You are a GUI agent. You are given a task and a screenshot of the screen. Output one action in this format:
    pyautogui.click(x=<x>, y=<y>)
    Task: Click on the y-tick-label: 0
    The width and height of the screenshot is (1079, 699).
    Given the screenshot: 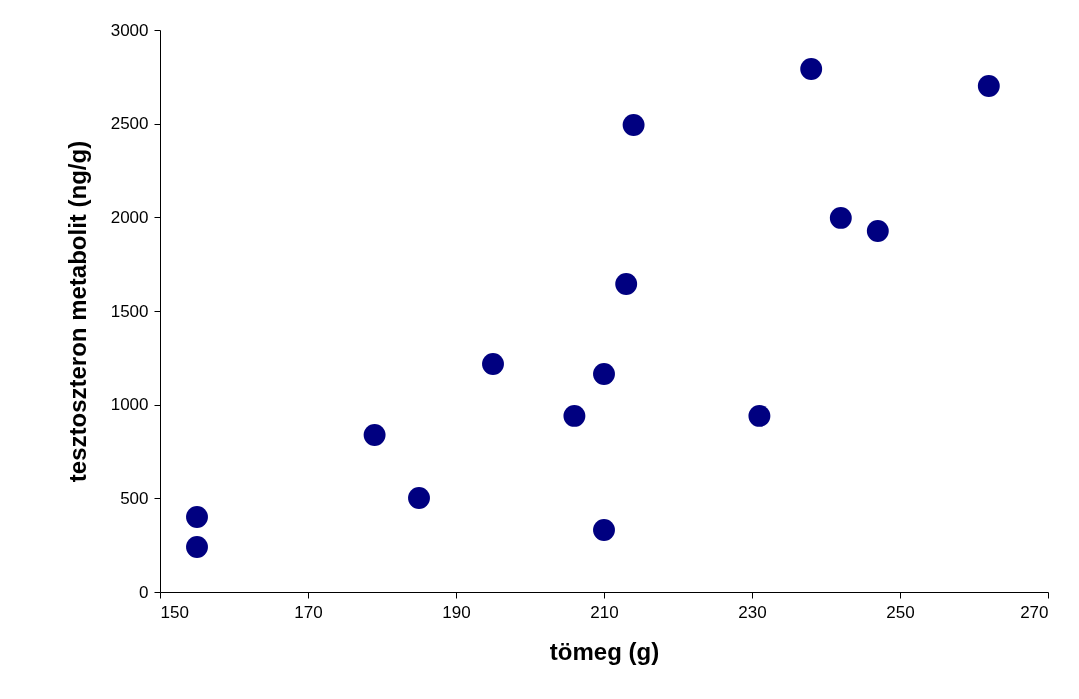 What is the action you would take?
    pyautogui.click(x=144, y=592)
    